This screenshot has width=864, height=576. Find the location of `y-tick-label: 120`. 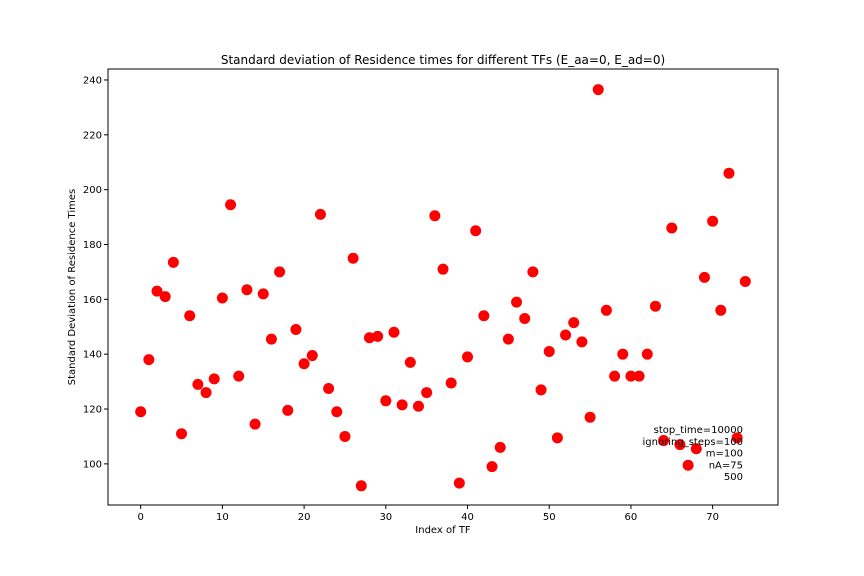

y-tick-label: 120 is located at coordinates (92, 410).